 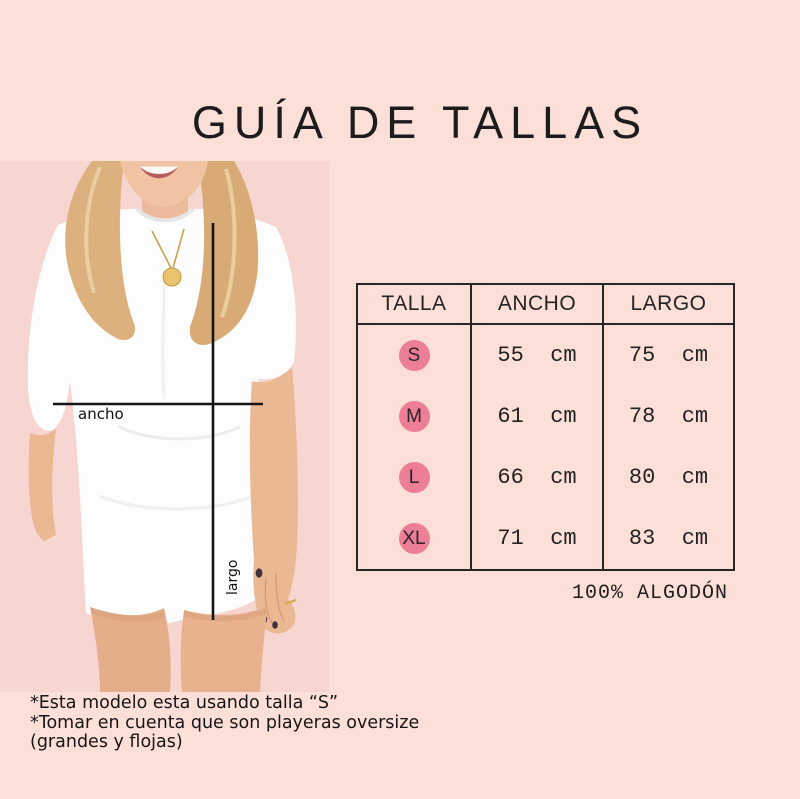 I want to click on ancho-cell: 71 cm, so click(x=536, y=538).